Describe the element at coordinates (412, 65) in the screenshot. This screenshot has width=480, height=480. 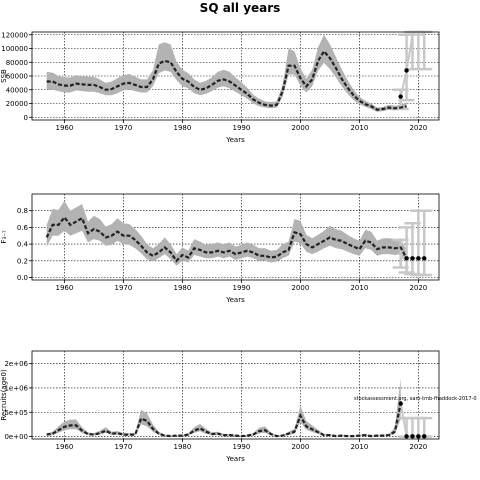
I see `projection-line` at that location.